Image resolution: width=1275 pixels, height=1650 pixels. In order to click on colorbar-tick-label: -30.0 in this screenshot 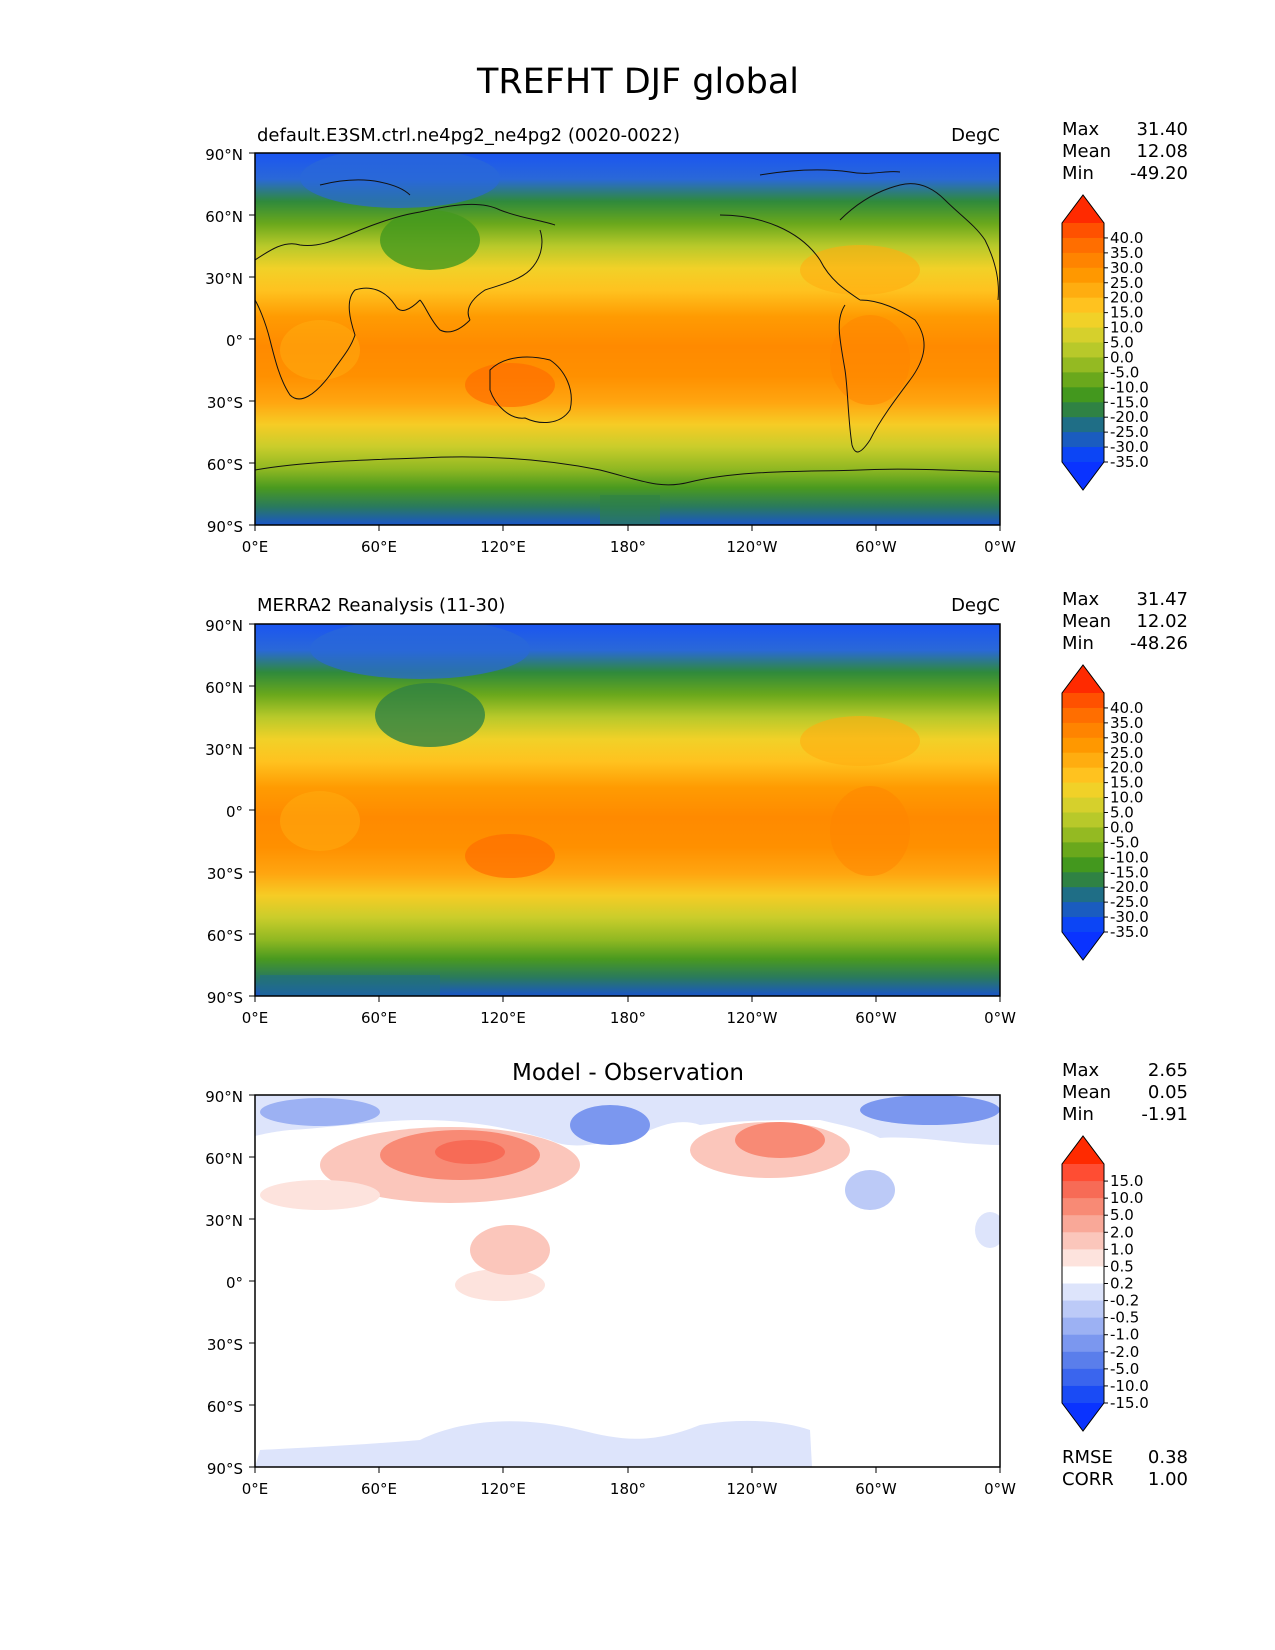, I will do `click(1129, 917)`.